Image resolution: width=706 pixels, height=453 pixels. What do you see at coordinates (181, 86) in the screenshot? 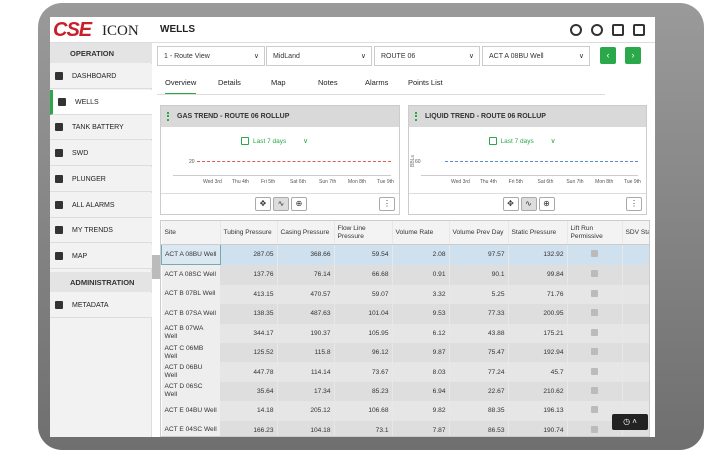
I see `tab: Overview` at bounding box center [181, 86].